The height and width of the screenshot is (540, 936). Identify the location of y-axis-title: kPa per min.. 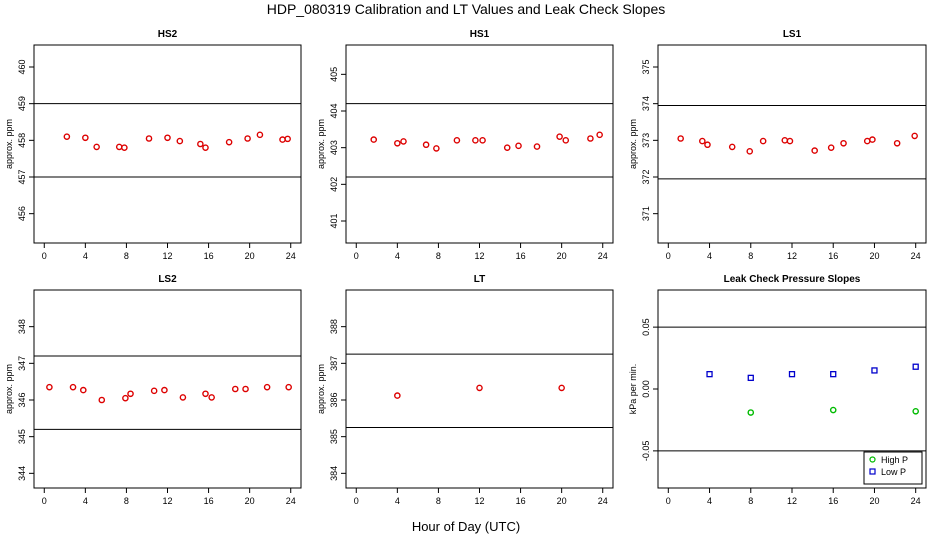
(633, 389).